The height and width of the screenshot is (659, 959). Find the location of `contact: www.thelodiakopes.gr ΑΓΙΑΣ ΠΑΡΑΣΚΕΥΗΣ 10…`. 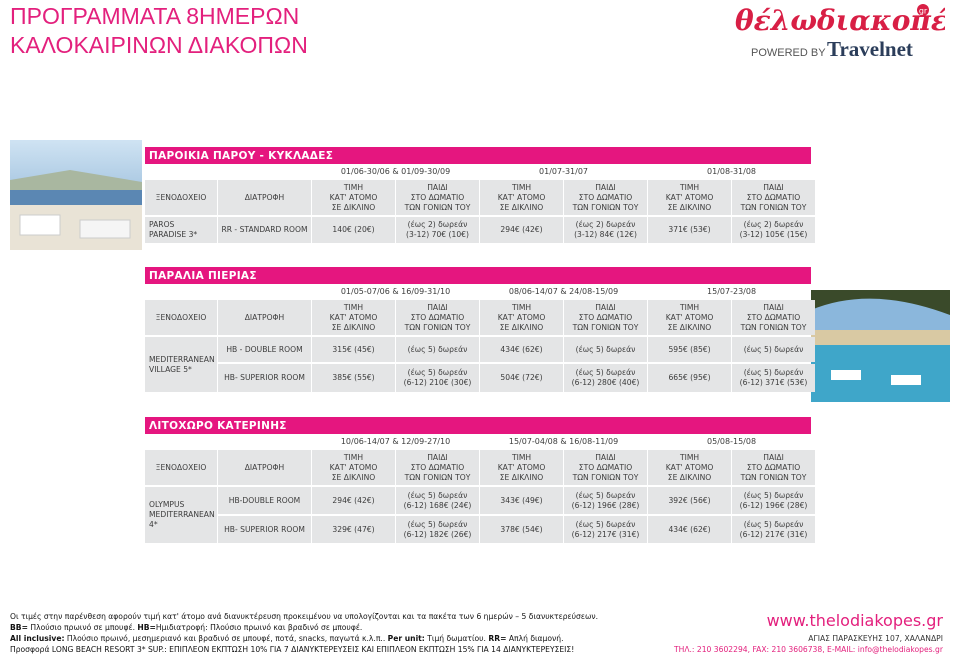

contact: www.thelodiakopes.gr ΑΓΙΑΣ ΠΑΡΑΣΚΕΥΗΣ 10… is located at coordinates (808, 633).